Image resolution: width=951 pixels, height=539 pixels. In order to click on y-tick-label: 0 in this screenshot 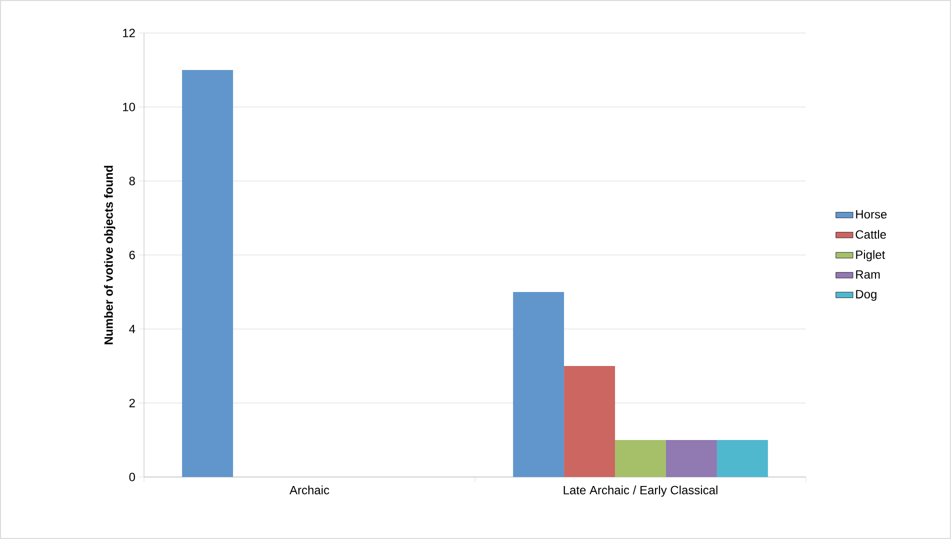, I will do `click(132, 477)`.